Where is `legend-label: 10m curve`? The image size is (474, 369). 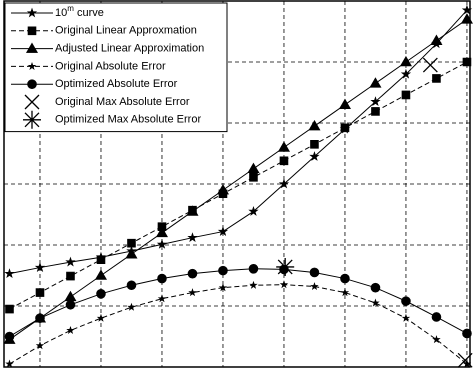 legend-label: 10m curve is located at coordinates (79, 11).